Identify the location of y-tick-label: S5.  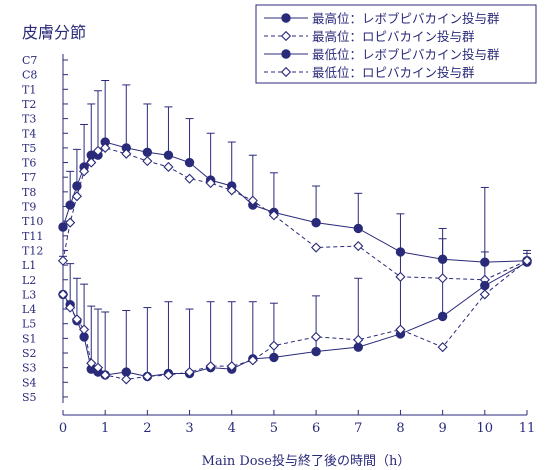
(29, 397).